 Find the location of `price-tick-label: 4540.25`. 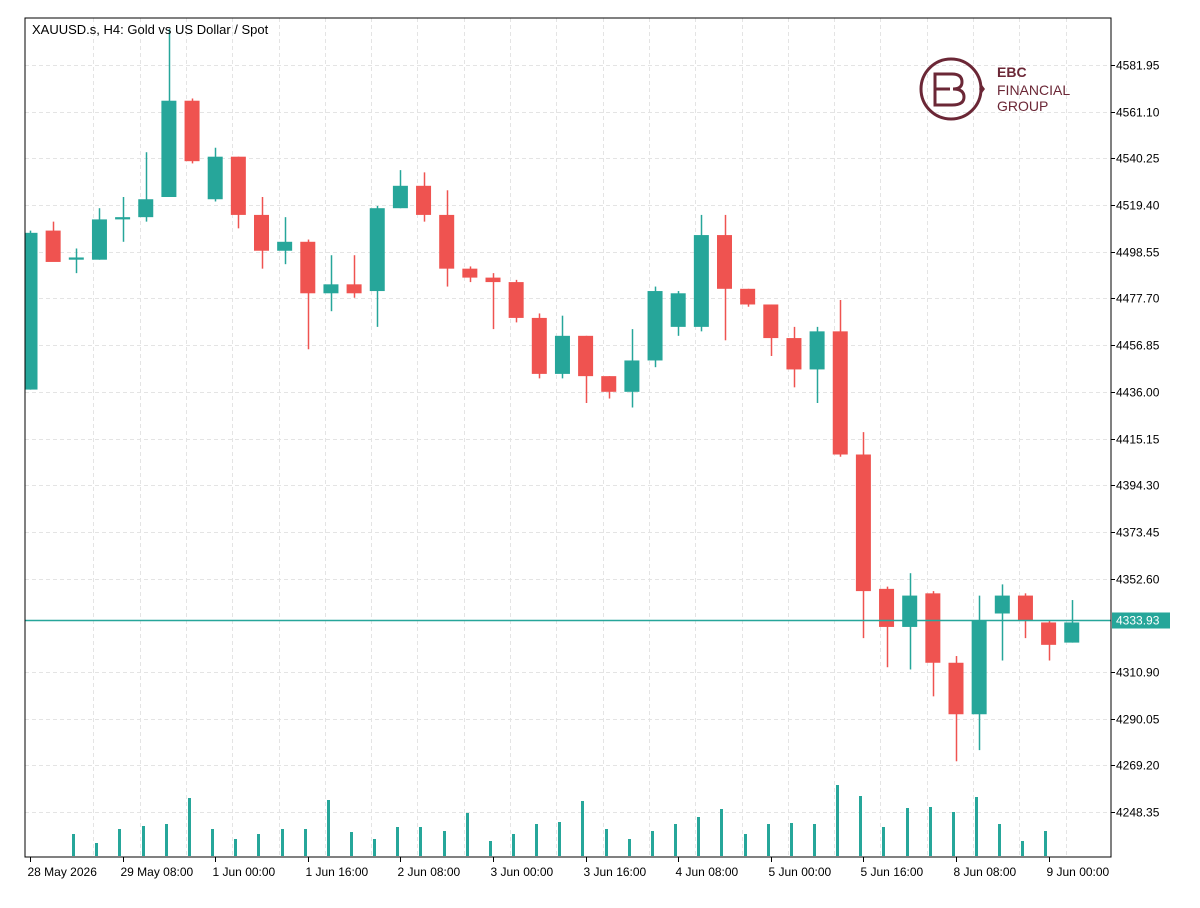

price-tick-label: 4540.25 is located at coordinates (1138, 159).